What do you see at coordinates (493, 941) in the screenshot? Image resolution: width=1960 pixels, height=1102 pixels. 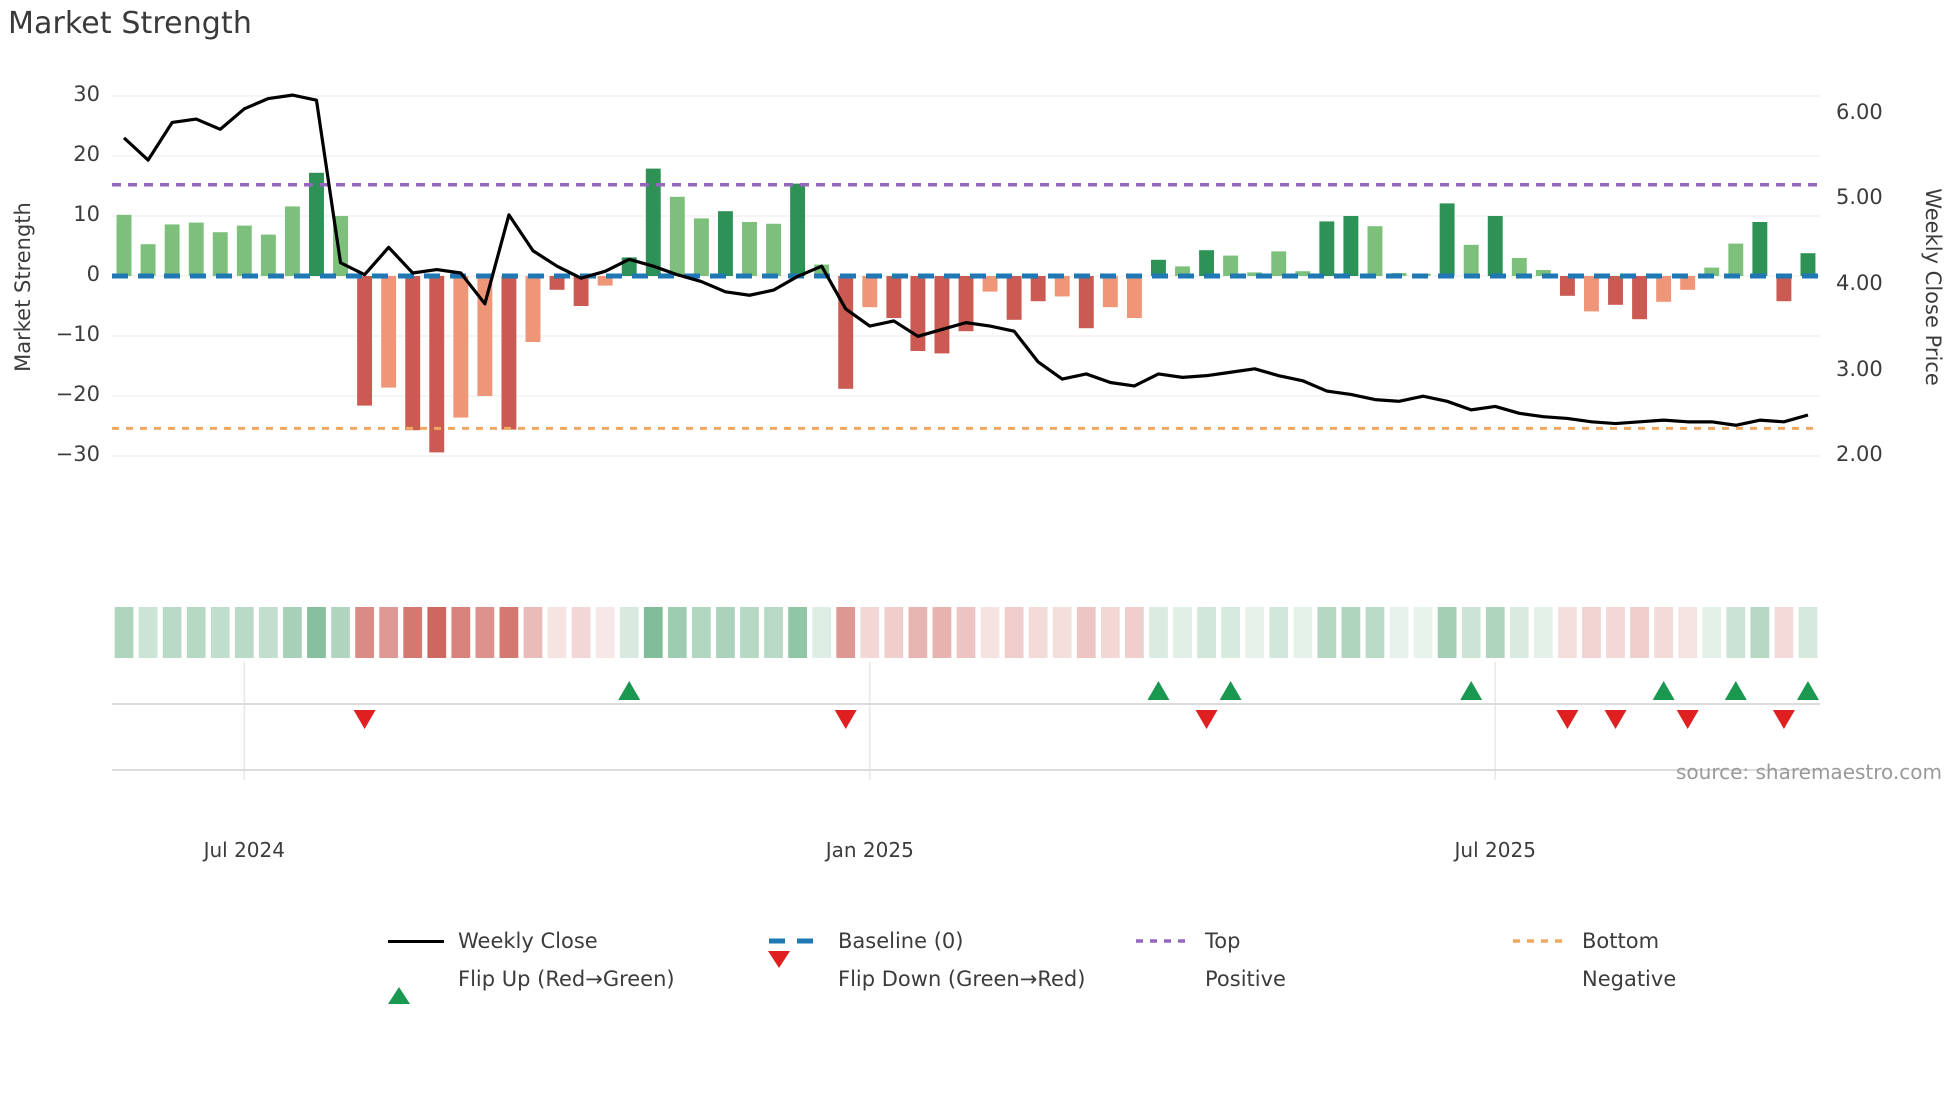 I see `legend-item: Weekly Close` at bounding box center [493, 941].